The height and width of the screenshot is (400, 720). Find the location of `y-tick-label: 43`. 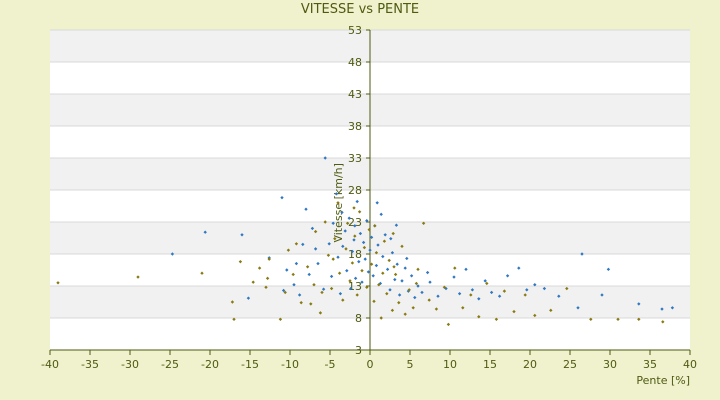

y-tick-label: 43 is located at coordinates (355, 94).